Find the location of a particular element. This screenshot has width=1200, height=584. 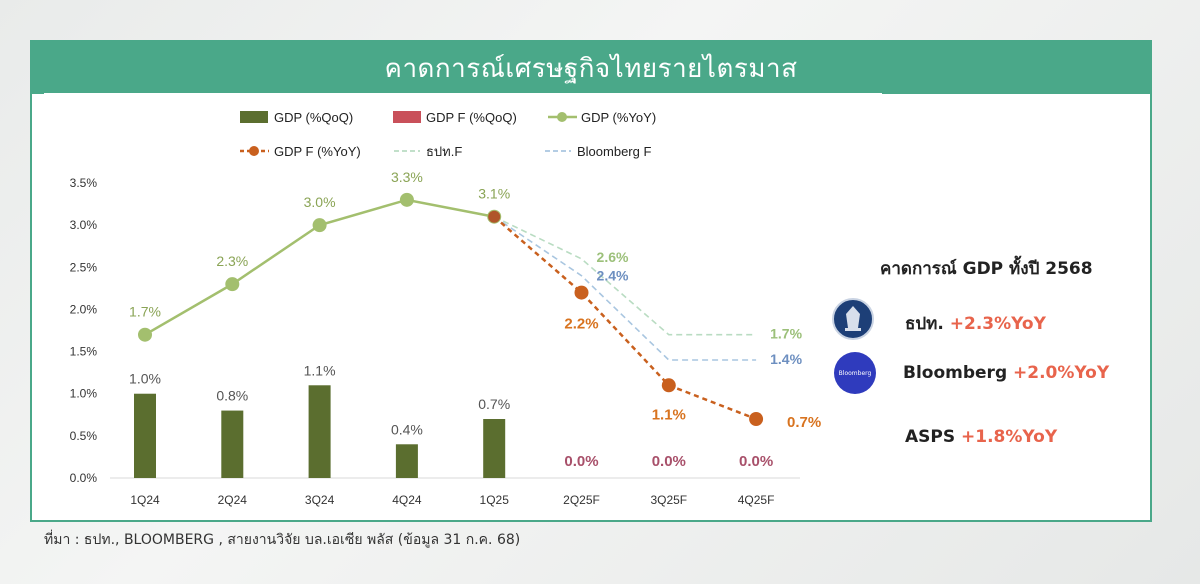

legend-marker-gdp-f-yoy is located at coordinates (254, 151).